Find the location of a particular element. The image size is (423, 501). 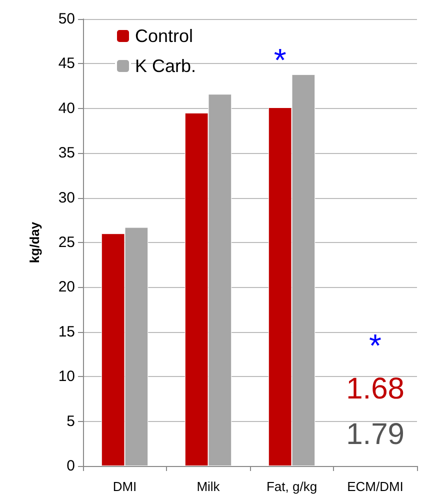

y-axis-title: kg/day is located at coordinates (34, 242).